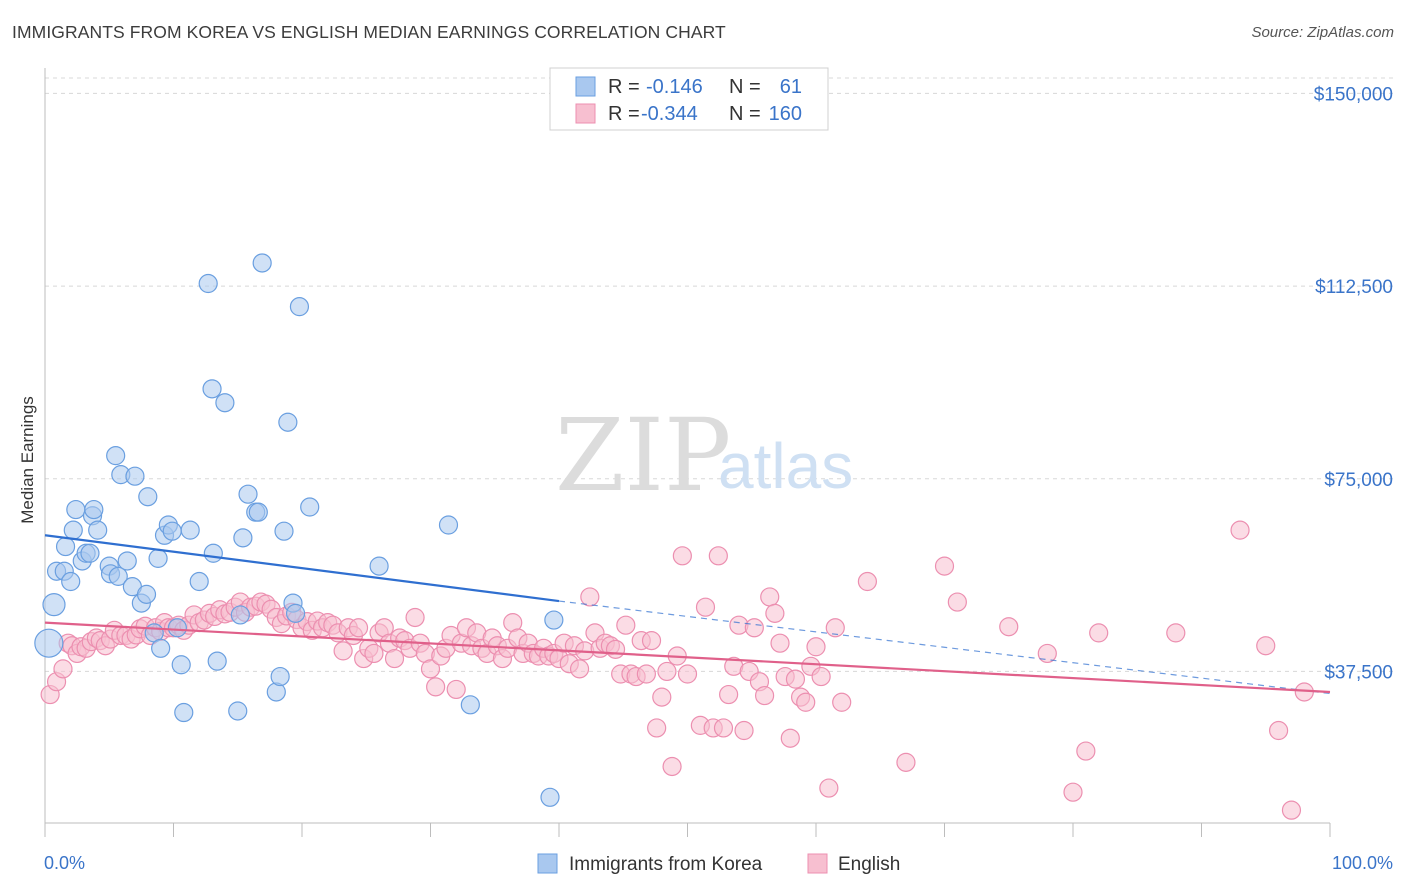 The width and height of the screenshot is (1406, 892). I want to click on y-tick-label: $112,500, so click(1354, 287).